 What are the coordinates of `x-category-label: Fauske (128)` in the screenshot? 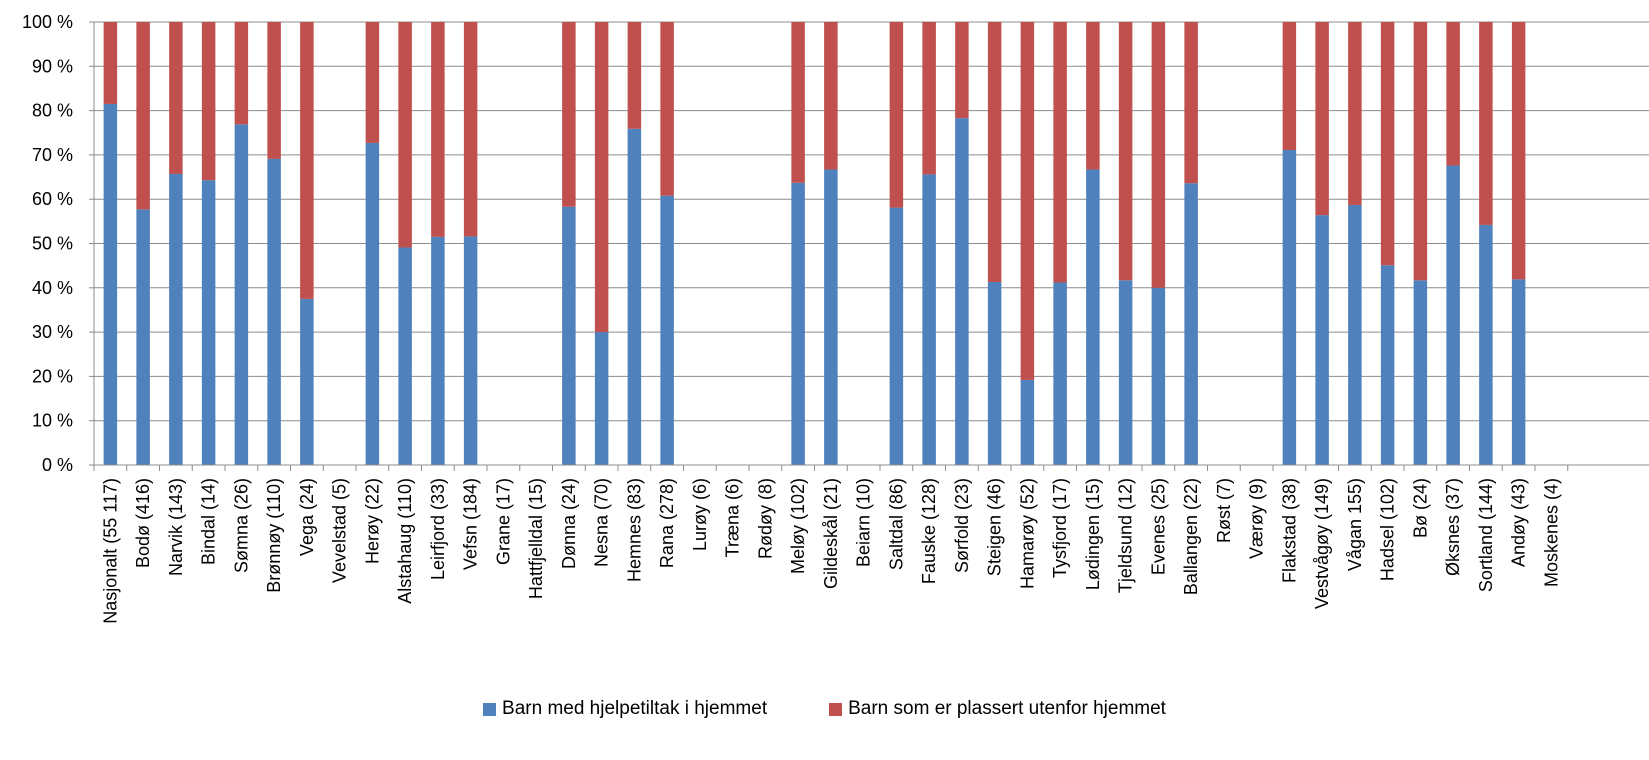 It's located at (929, 531).